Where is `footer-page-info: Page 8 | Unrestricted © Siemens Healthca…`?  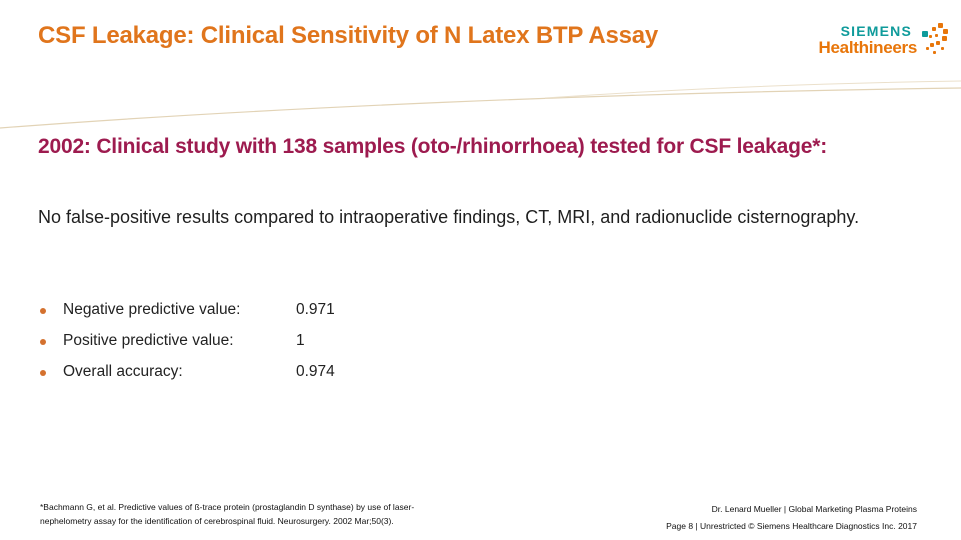
footer-page-info: Page 8 | Unrestricted © Siemens Healthca… is located at coordinates (791, 525).